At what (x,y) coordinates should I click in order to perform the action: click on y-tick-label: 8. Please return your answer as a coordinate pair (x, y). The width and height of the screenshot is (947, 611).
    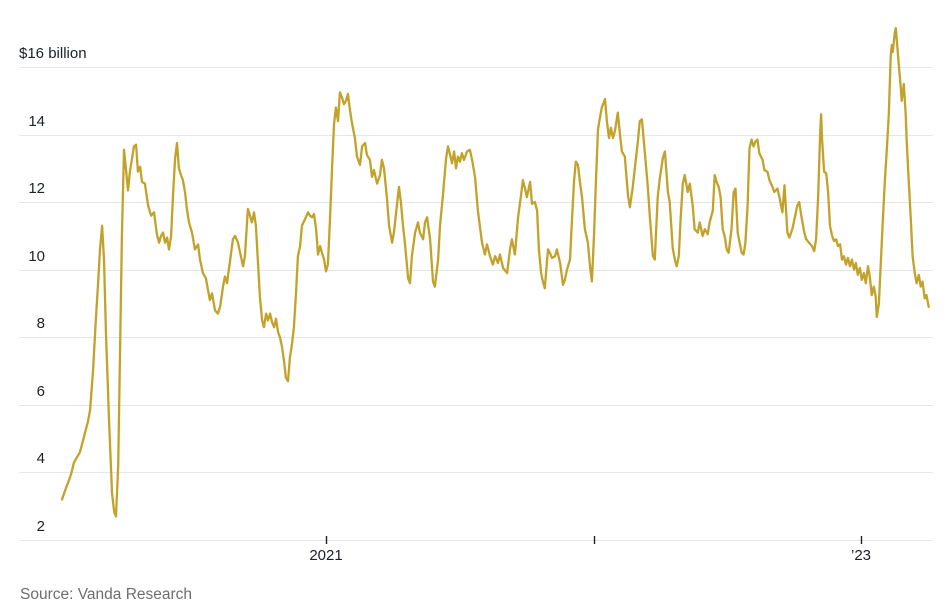
    Looking at the image, I should click on (40, 323).